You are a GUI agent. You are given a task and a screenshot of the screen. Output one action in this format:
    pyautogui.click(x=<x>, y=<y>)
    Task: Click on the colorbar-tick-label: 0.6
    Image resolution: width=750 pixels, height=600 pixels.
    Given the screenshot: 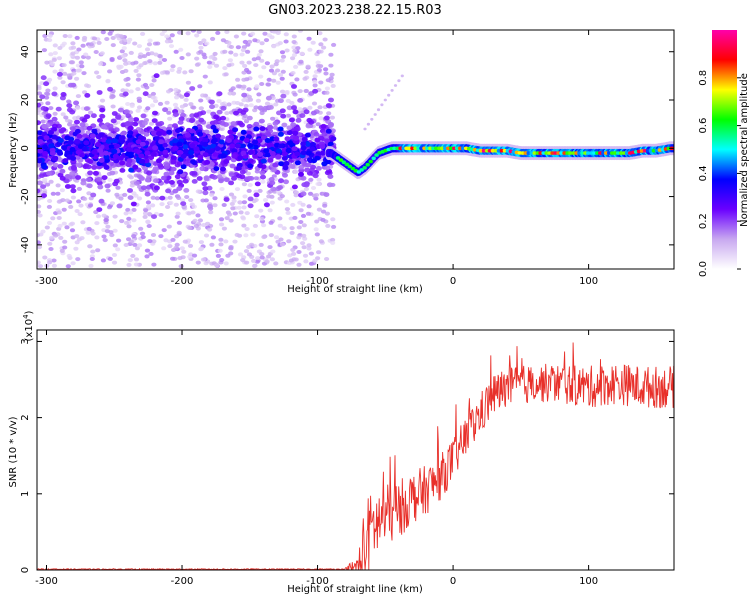 What is the action you would take?
    pyautogui.click(x=703, y=126)
    